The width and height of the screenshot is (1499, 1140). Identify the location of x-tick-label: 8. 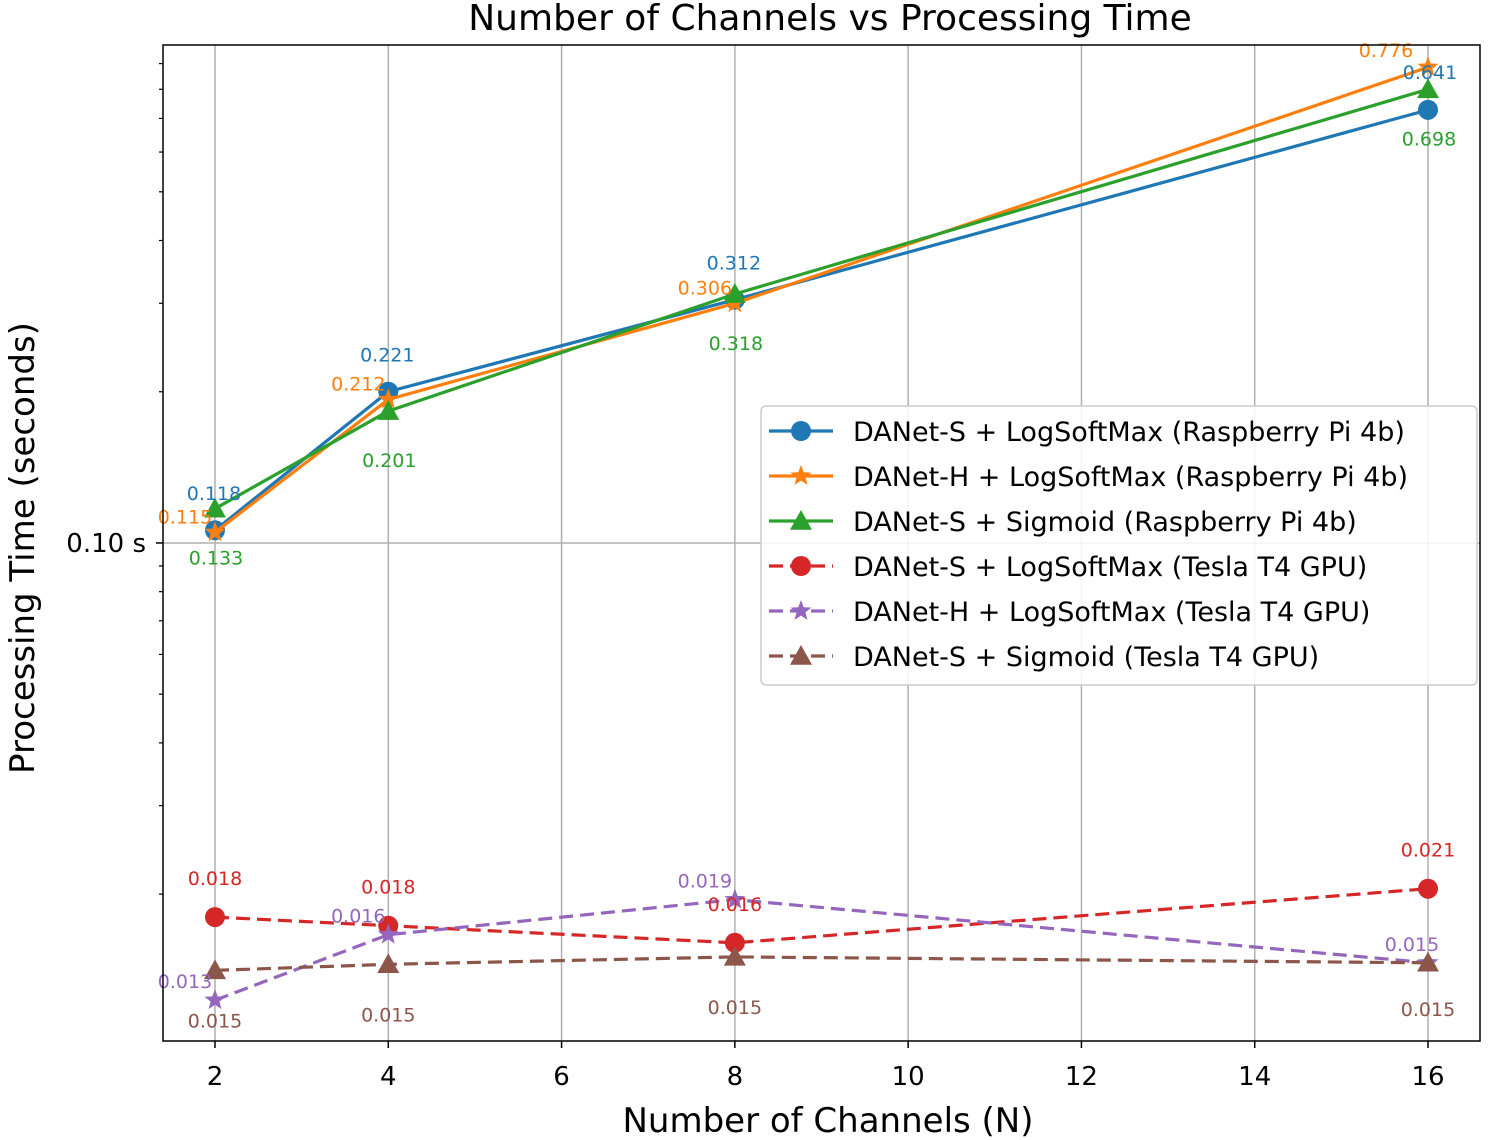
(735, 1077).